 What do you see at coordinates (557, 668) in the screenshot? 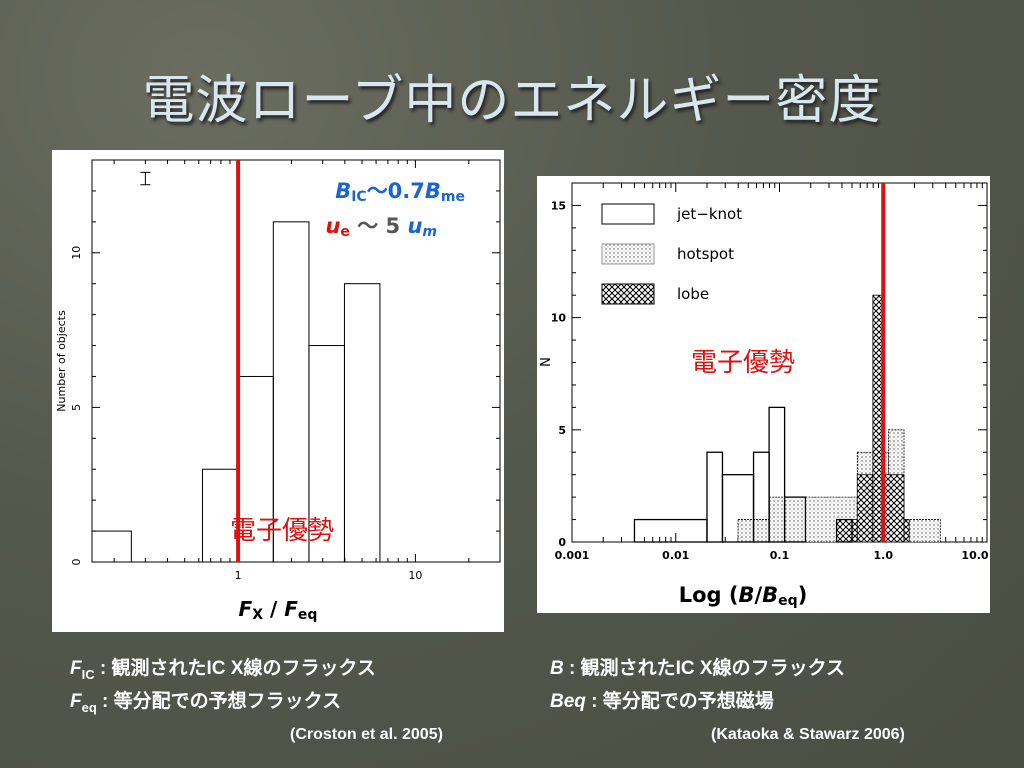
I see `caption-symbol: B` at bounding box center [557, 668].